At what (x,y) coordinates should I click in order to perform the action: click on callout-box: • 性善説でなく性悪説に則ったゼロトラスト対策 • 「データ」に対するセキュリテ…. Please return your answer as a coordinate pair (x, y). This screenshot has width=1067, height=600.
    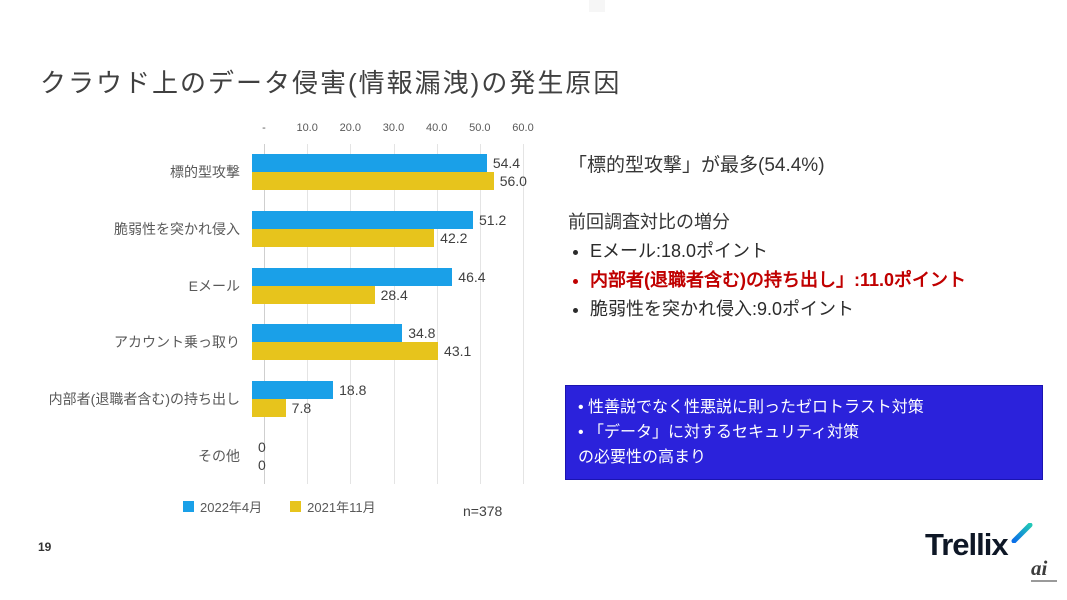
    Looking at the image, I should click on (804, 432).